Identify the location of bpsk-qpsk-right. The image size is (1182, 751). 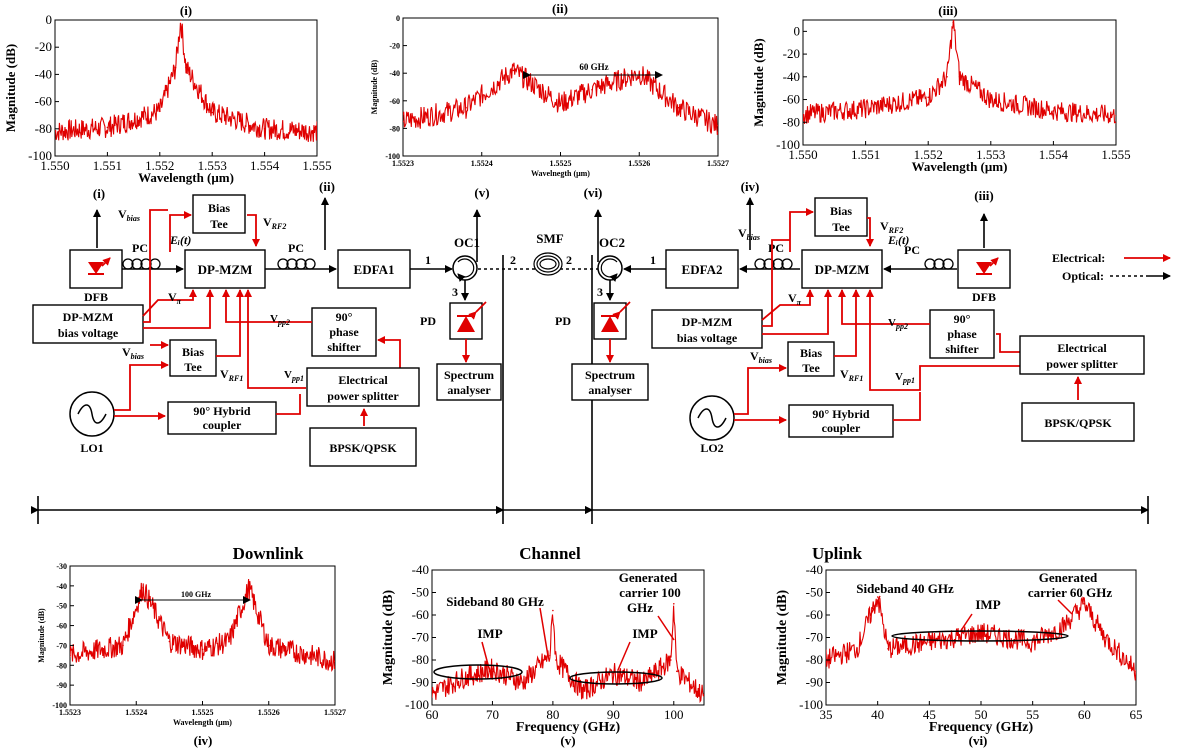
(1078, 422).